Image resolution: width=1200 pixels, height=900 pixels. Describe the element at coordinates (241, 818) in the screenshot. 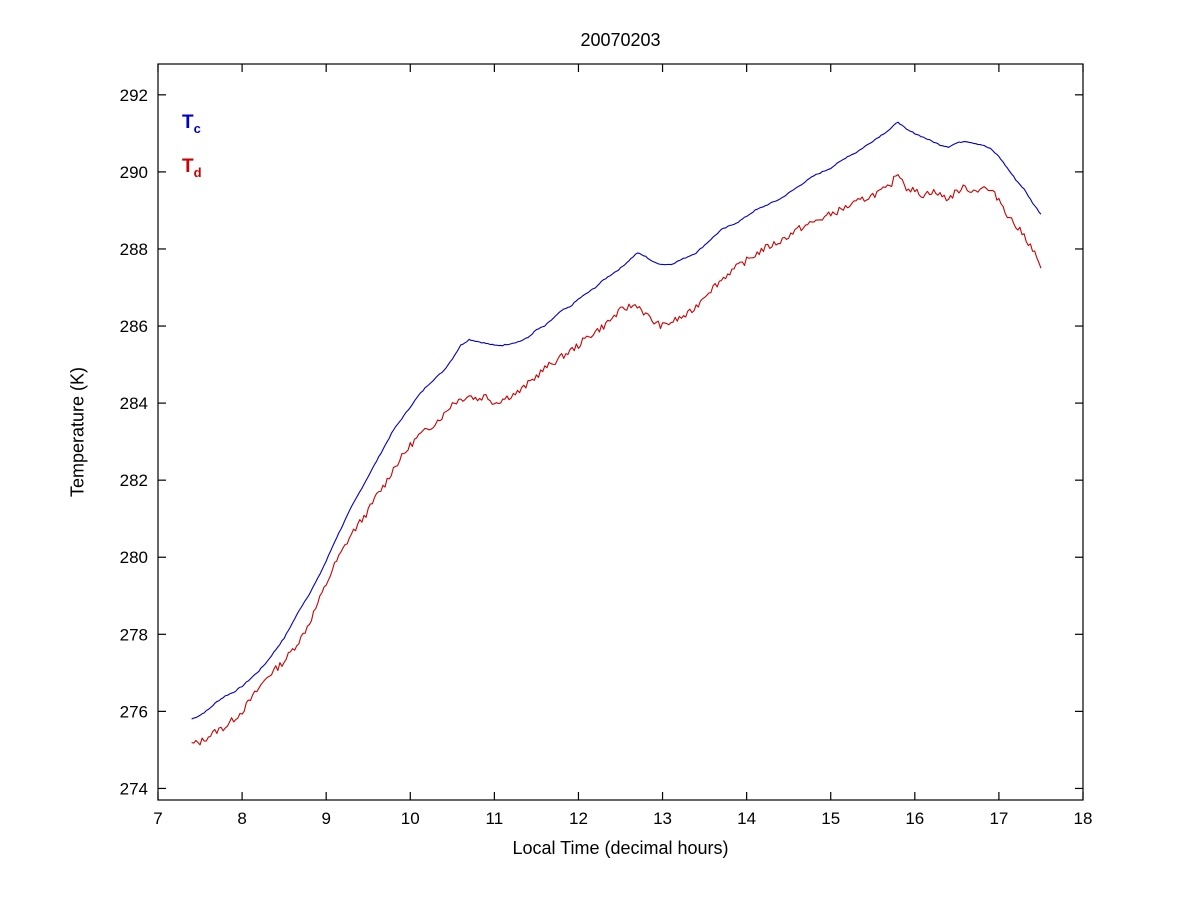

I see `x-tick-label: 8` at that location.